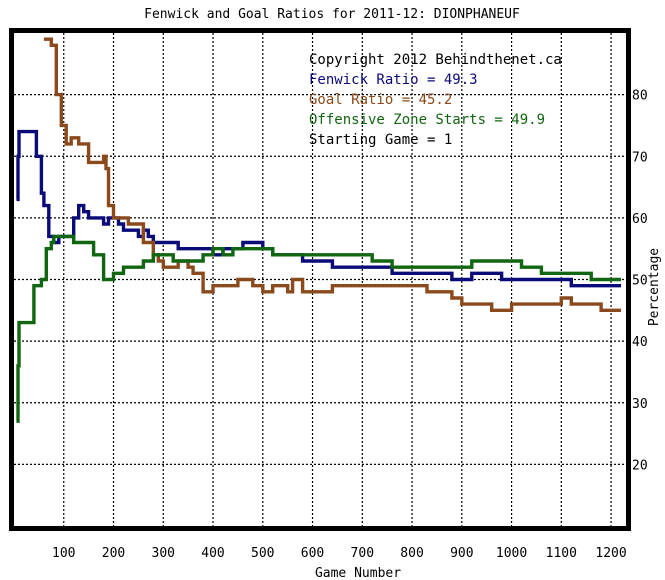 This screenshot has width=665, height=580. Describe the element at coordinates (511, 553) in the screenshot. I see `x-tick-label: 1000` at that location.